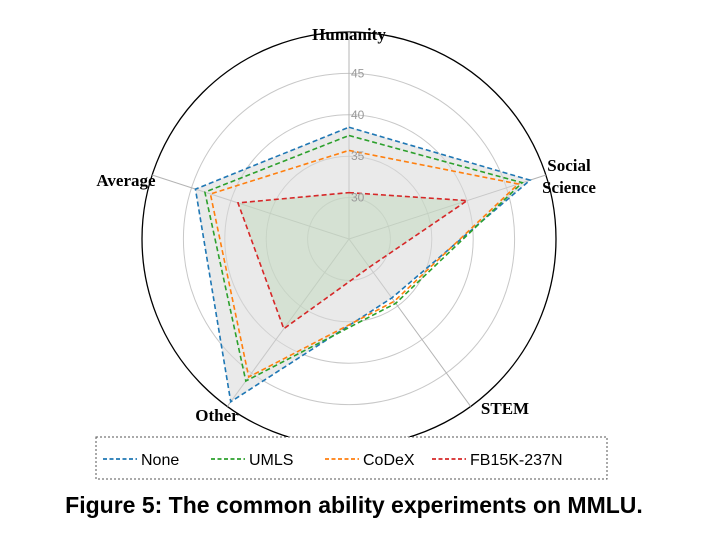  I want to click on legend-label-none: None, so click(160, 460).